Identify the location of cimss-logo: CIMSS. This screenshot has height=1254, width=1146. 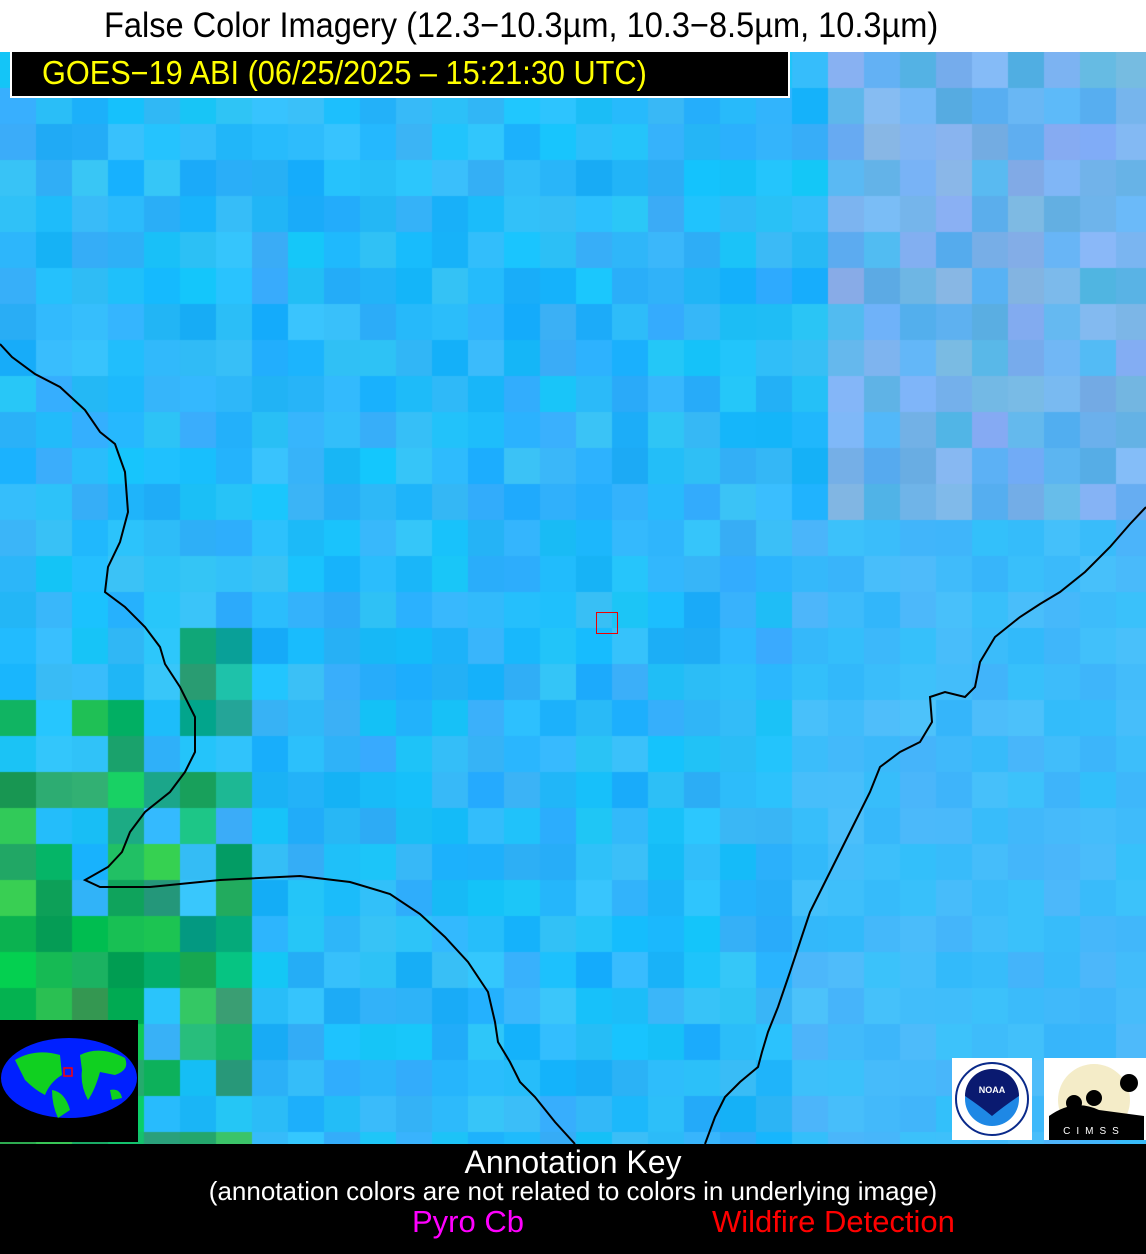
(1095, 1099).